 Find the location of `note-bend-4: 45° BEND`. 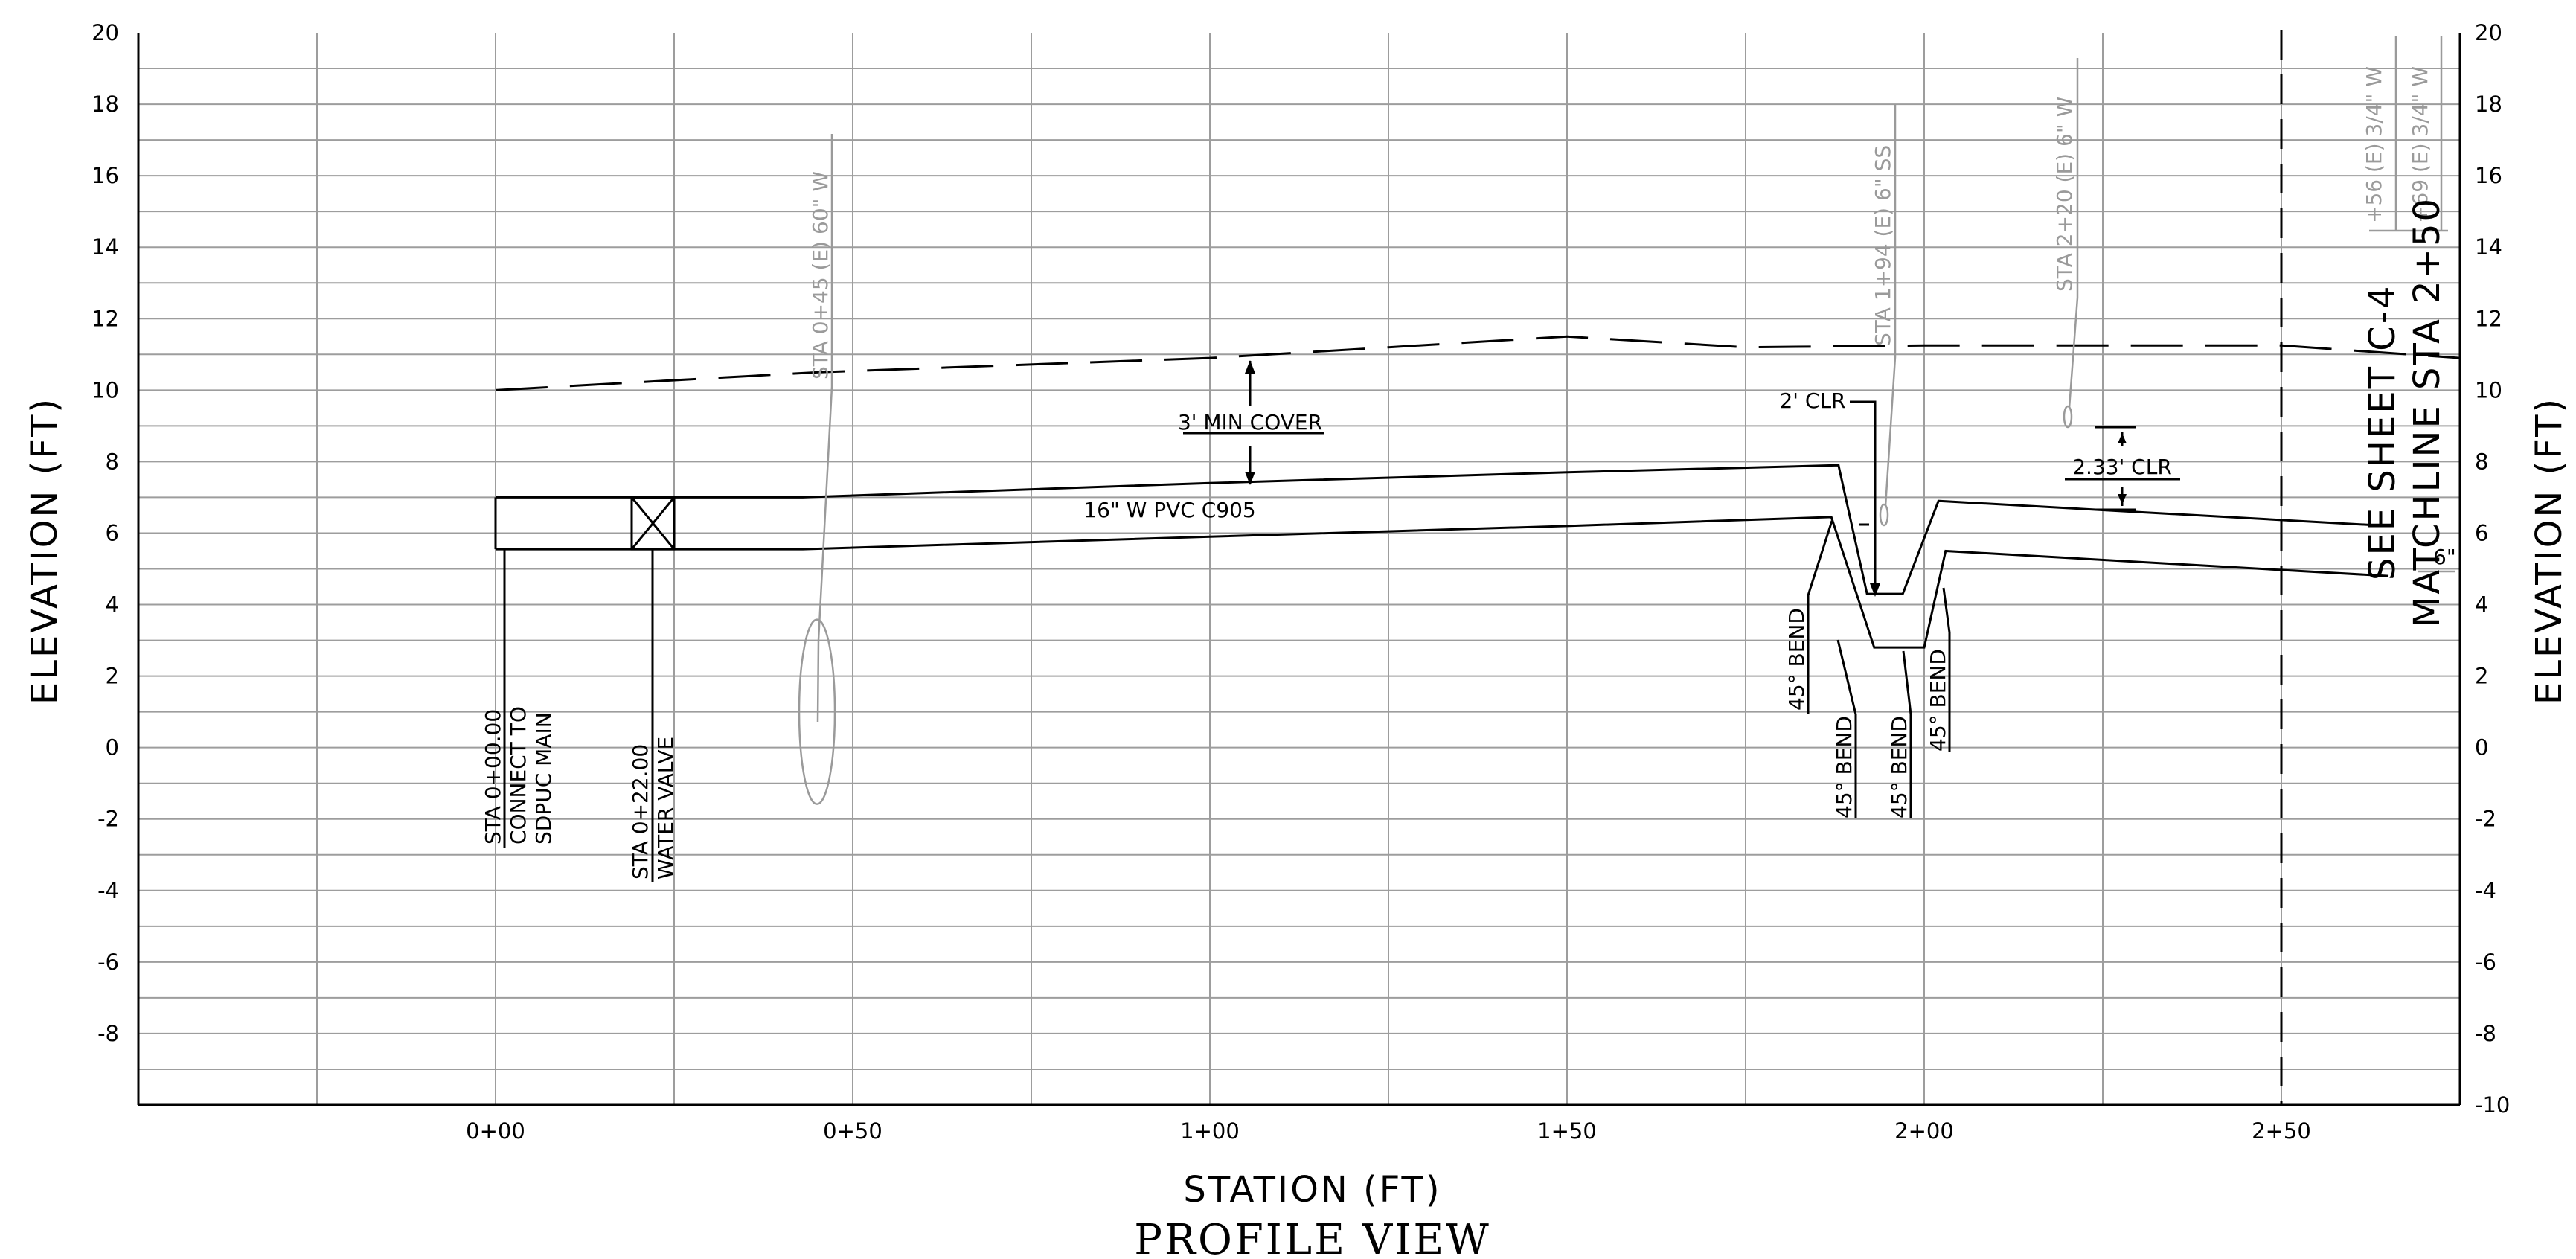

note-bend-4: 45° BEND is located at coordinates (1938, 700).